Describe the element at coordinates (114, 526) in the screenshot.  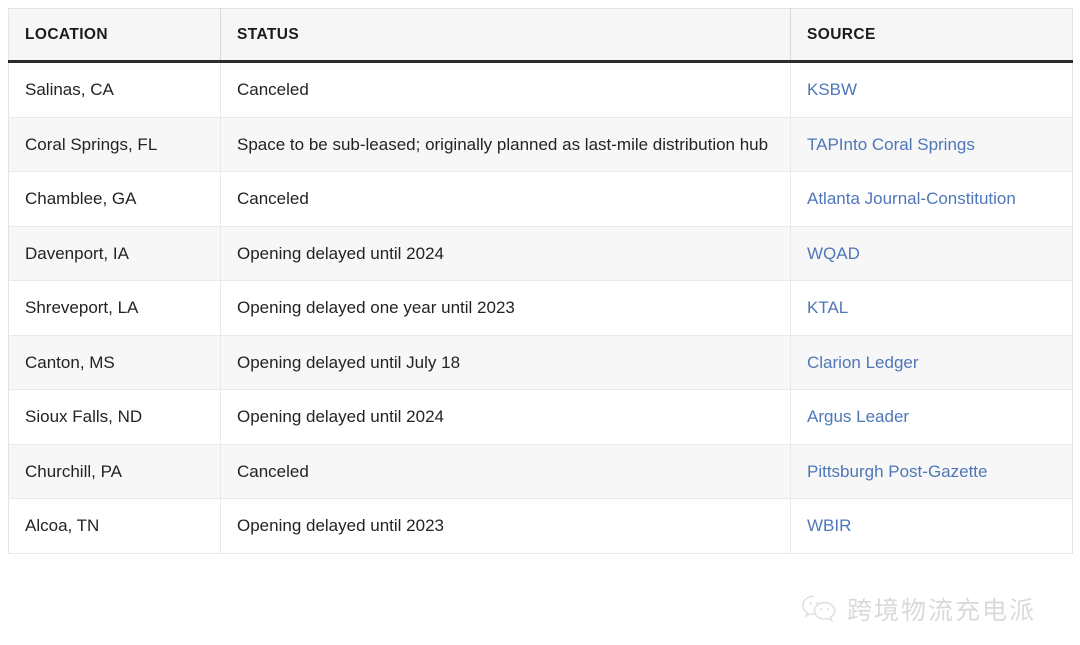
I see `cell-location: Alcoa, TN` at that location.